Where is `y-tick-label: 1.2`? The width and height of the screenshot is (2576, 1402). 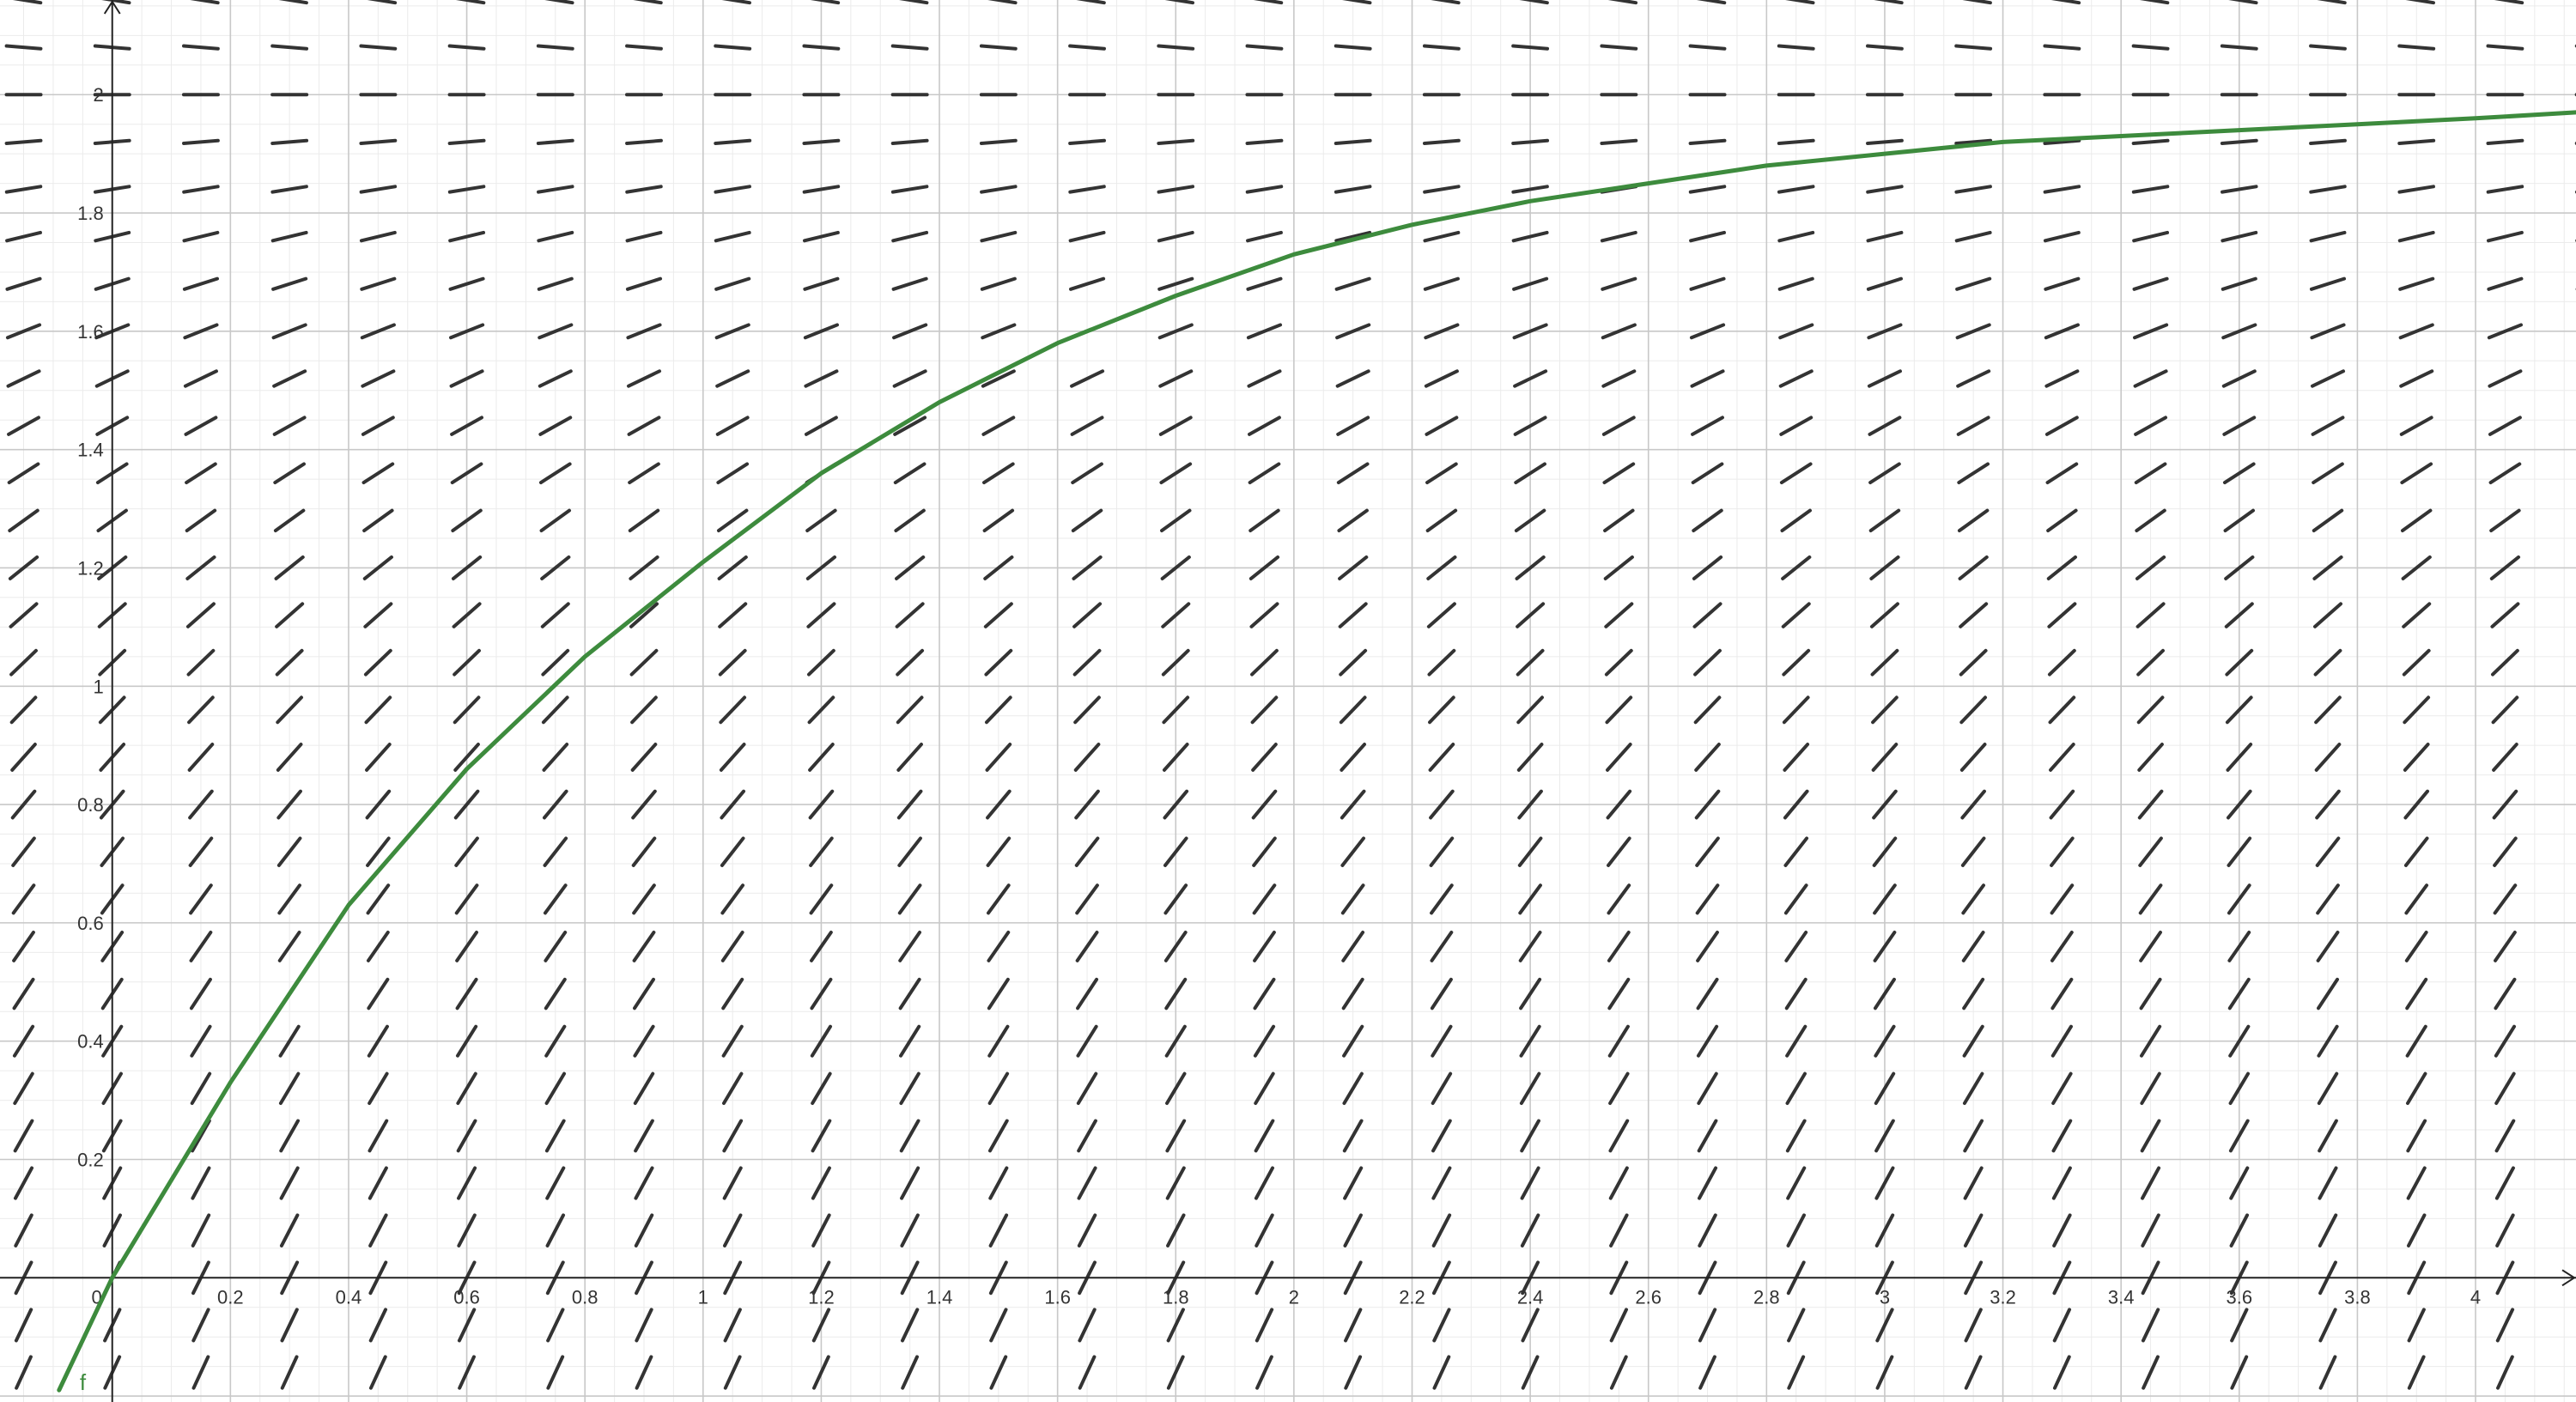 y-tick-label: 1.2 is located at coordinates (90, 568).